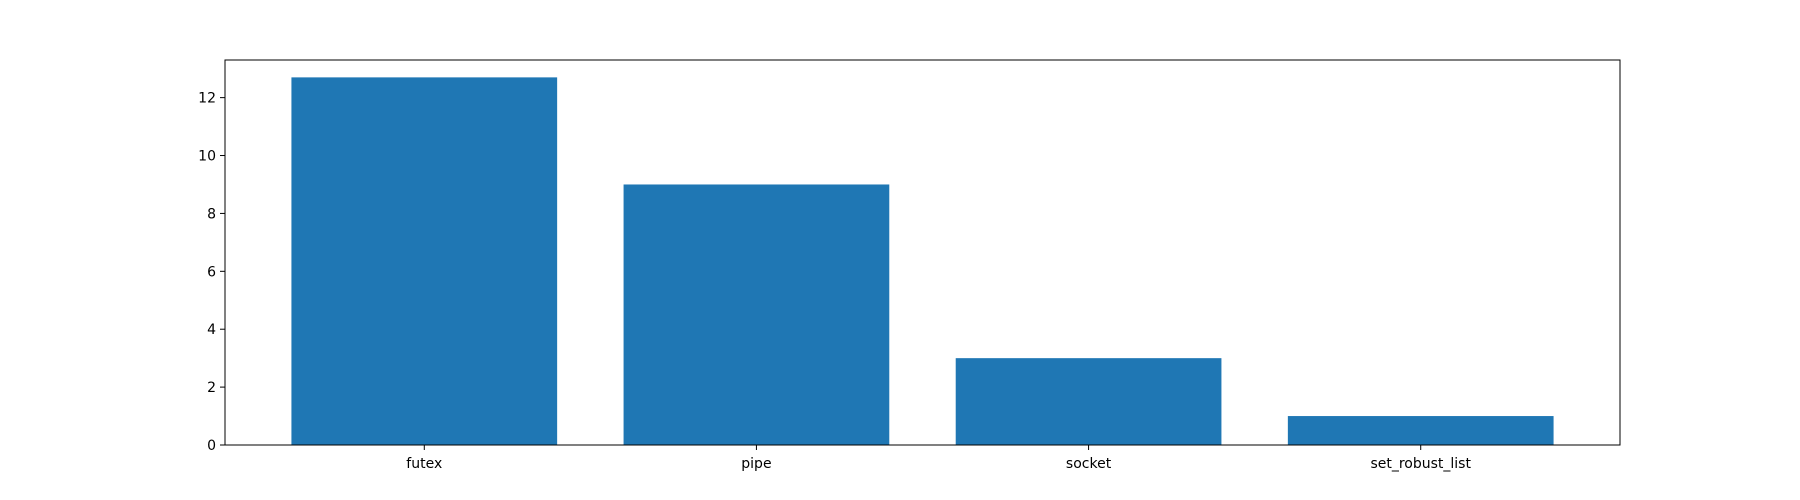  I want to click on y-tick-label: 6, so click(211, 272).